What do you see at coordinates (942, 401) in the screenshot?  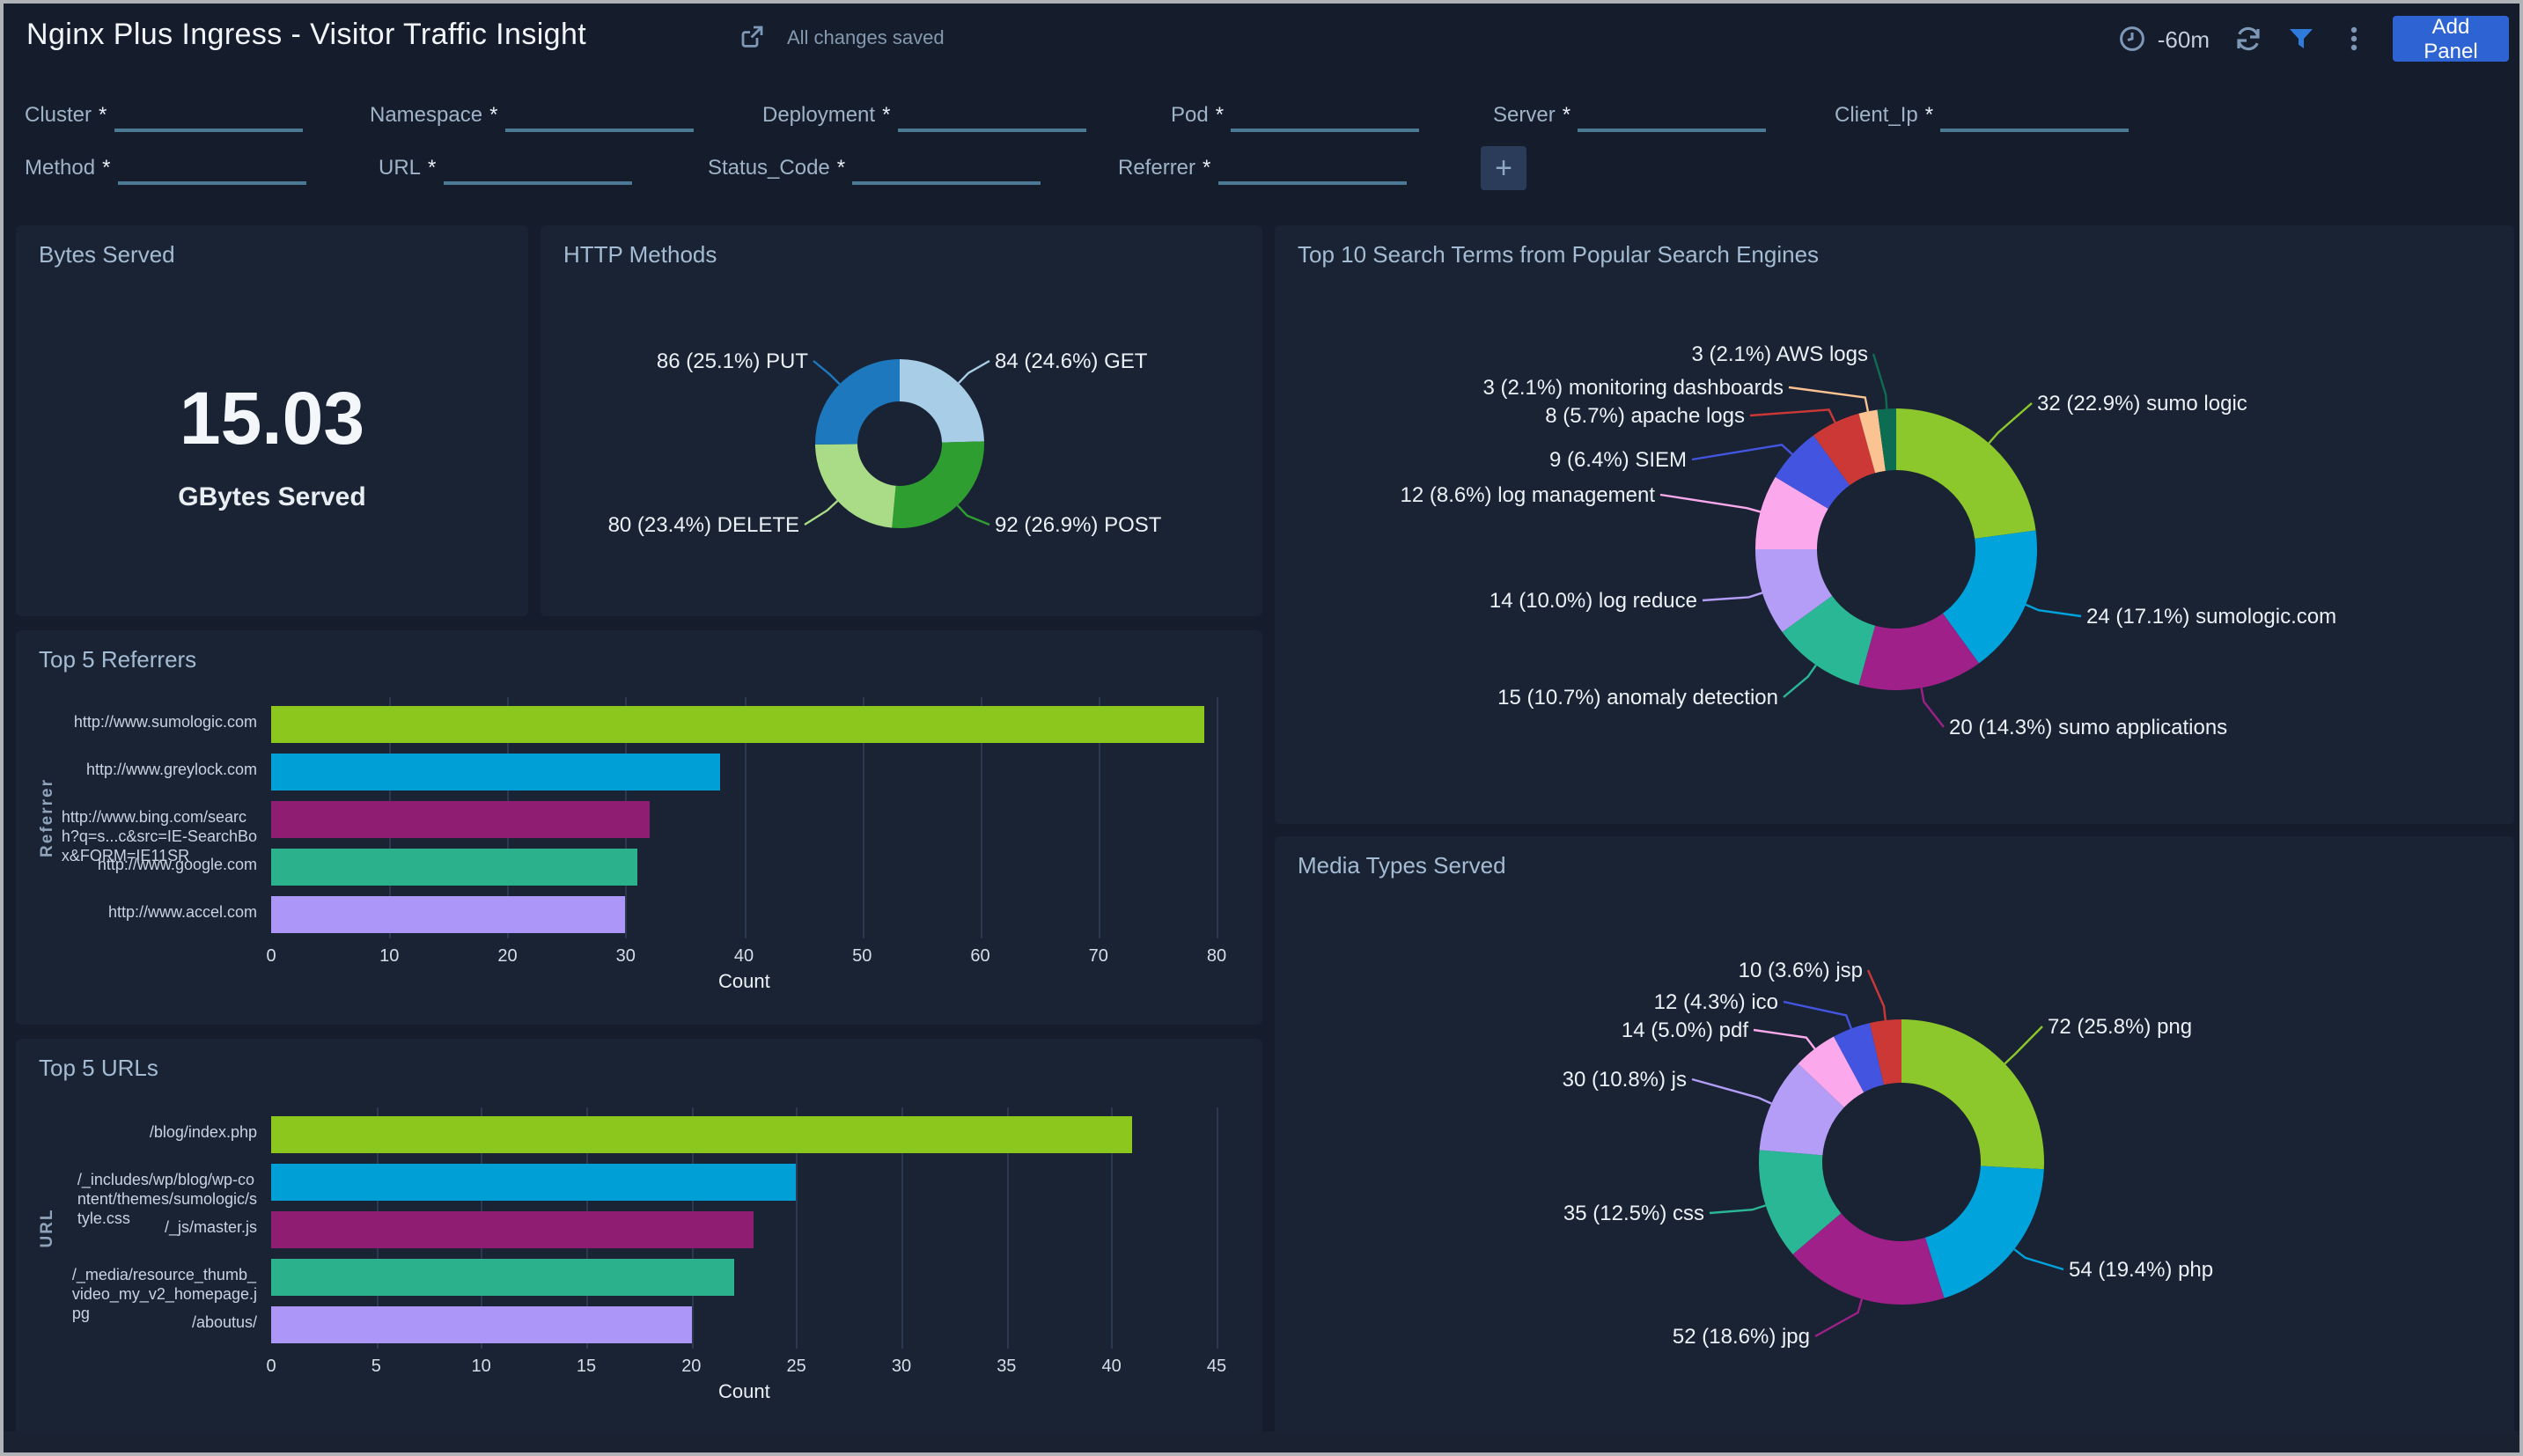 I see `donut-slice-get` at bounding box center [942, 401].